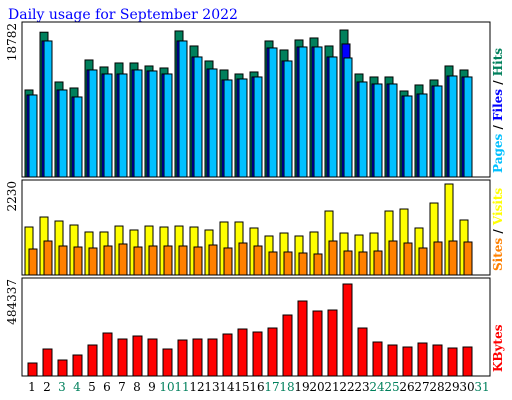 The image size is (512, 400). I want to click on legend: Sites / Visits, so click(498, 229).